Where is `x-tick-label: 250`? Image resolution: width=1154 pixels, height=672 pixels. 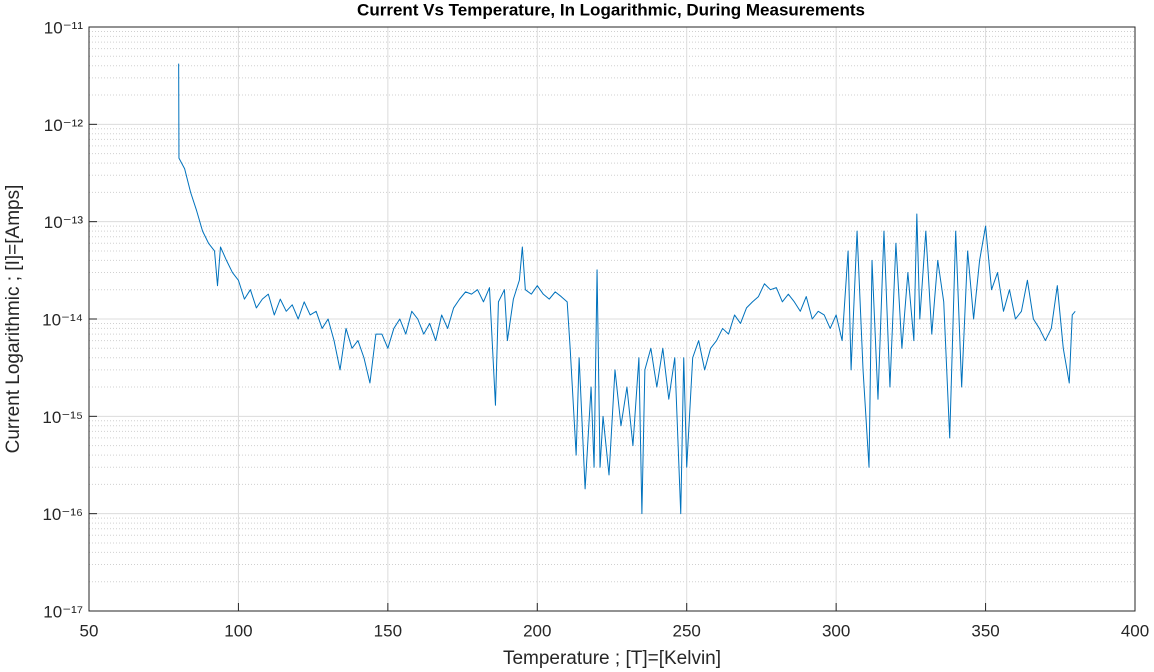 x-tick-label: 250 is located at coordinates (687, 630).